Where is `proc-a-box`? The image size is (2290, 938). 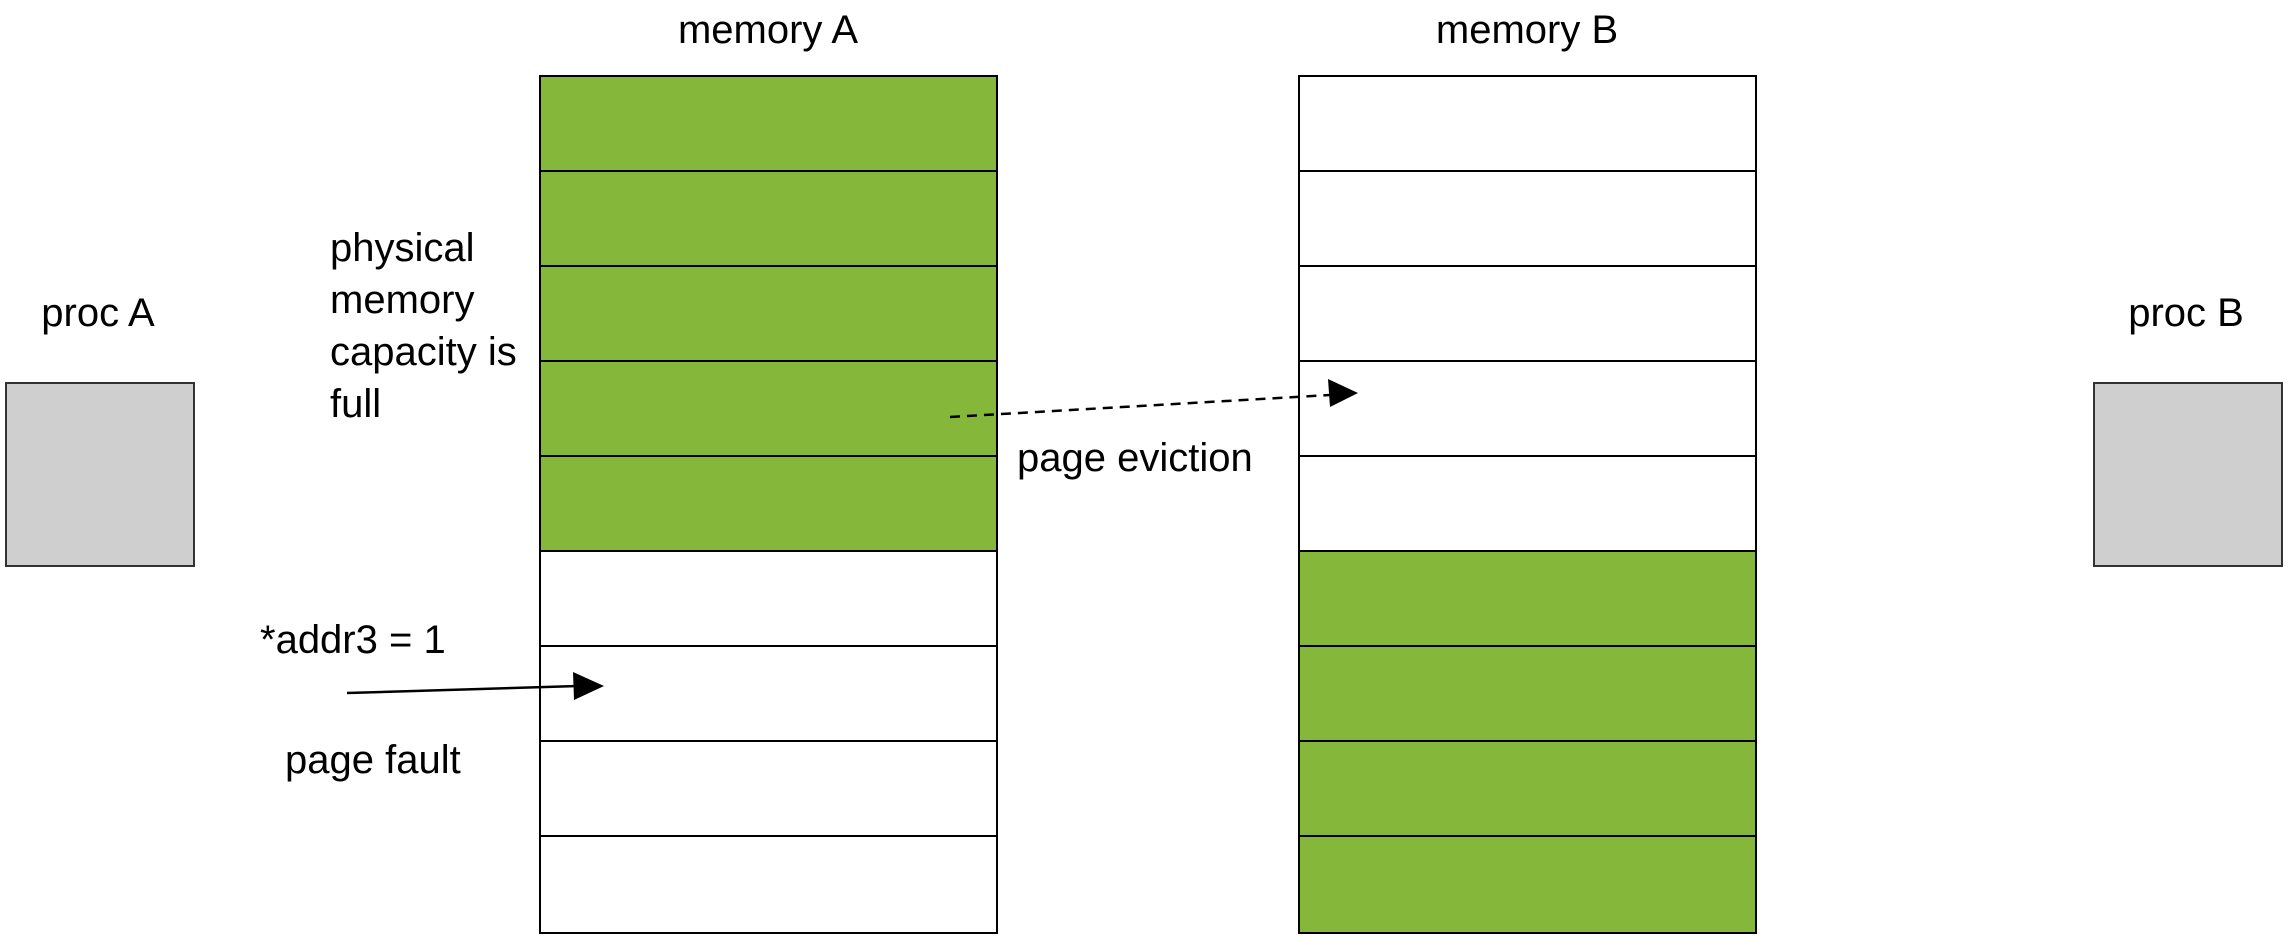 proc-a-box is located at coordinates (100, 474).